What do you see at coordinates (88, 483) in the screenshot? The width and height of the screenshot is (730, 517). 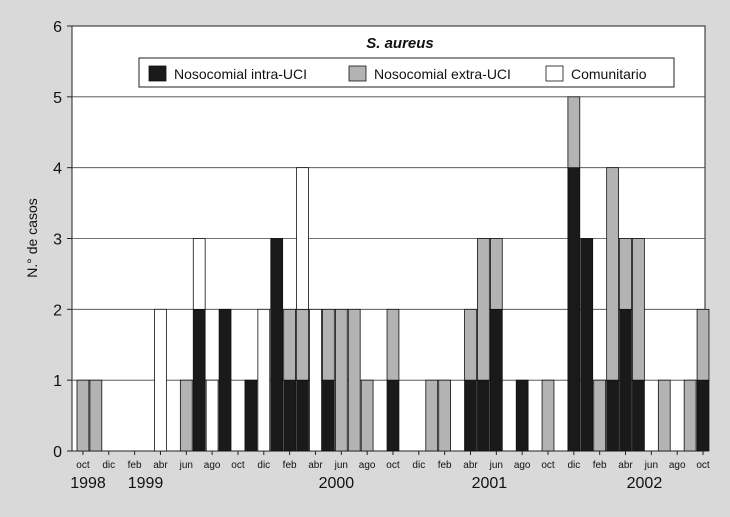 I see `year-label: 1998` at bounding box center [88, 483].